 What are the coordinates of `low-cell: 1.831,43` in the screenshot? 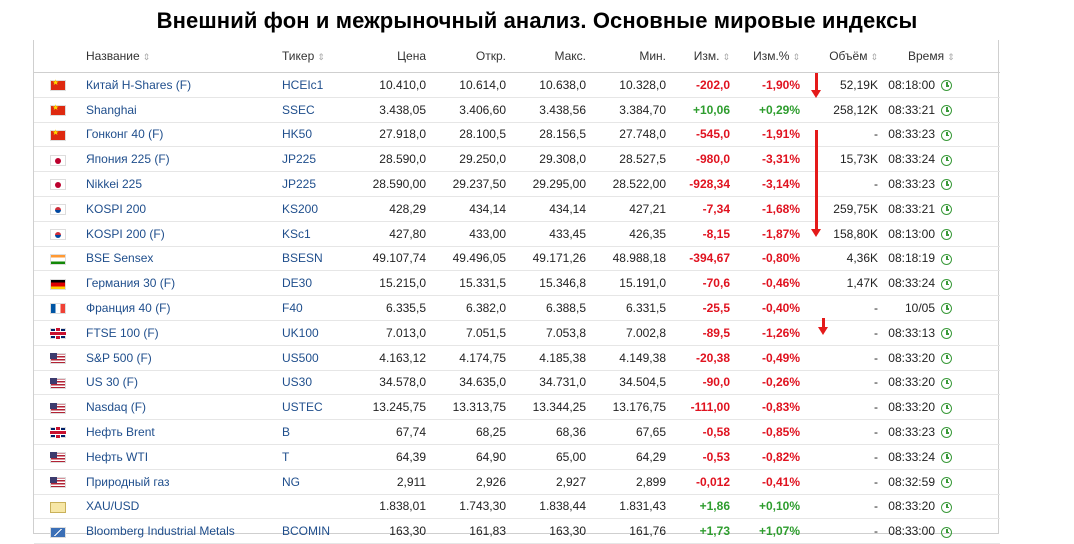 It's located at (630, 507).